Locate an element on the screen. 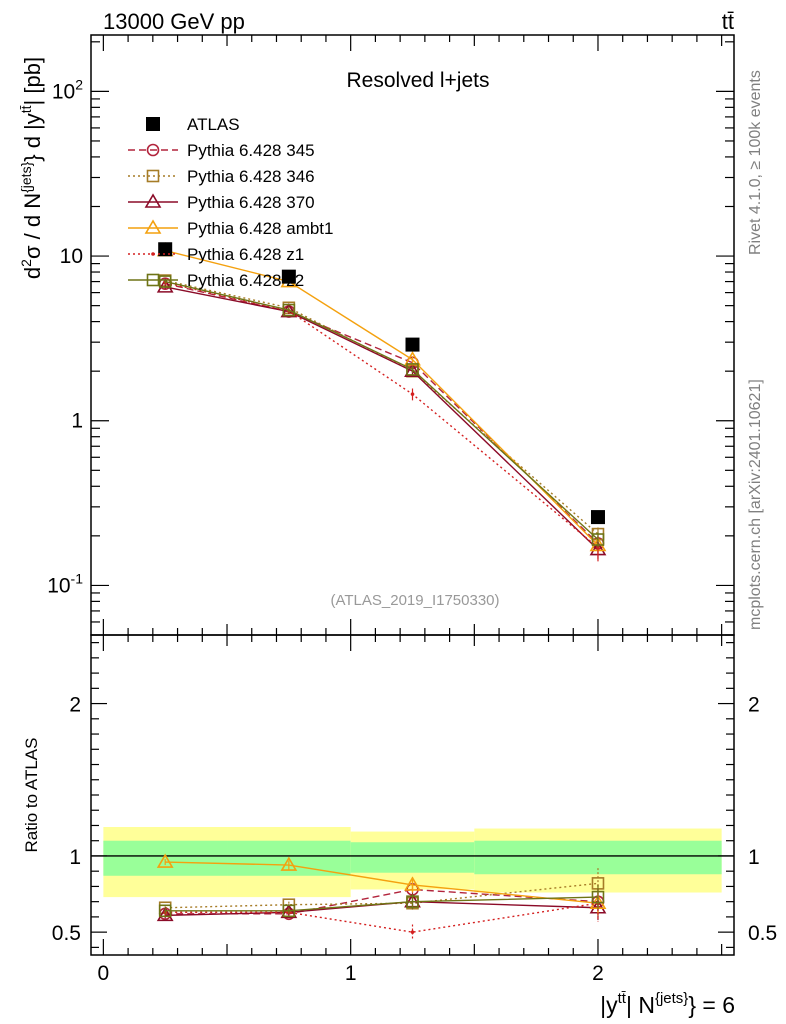 The image size is (786, 1024). series-line-p346 is located at coordinates (382, 407).